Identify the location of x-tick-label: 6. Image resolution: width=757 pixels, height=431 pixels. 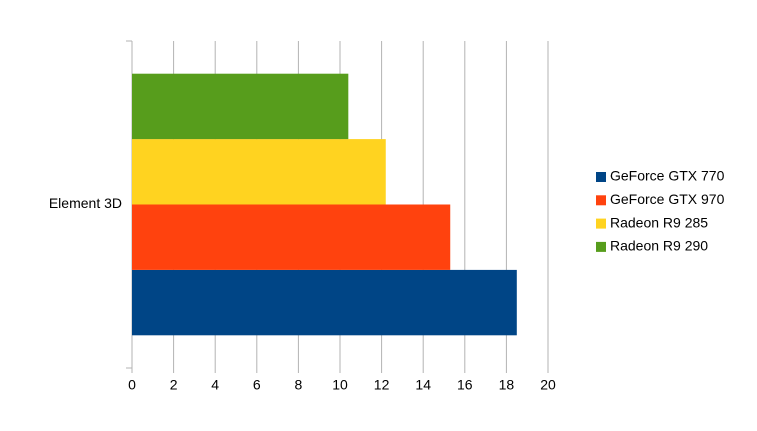
(257, 385).